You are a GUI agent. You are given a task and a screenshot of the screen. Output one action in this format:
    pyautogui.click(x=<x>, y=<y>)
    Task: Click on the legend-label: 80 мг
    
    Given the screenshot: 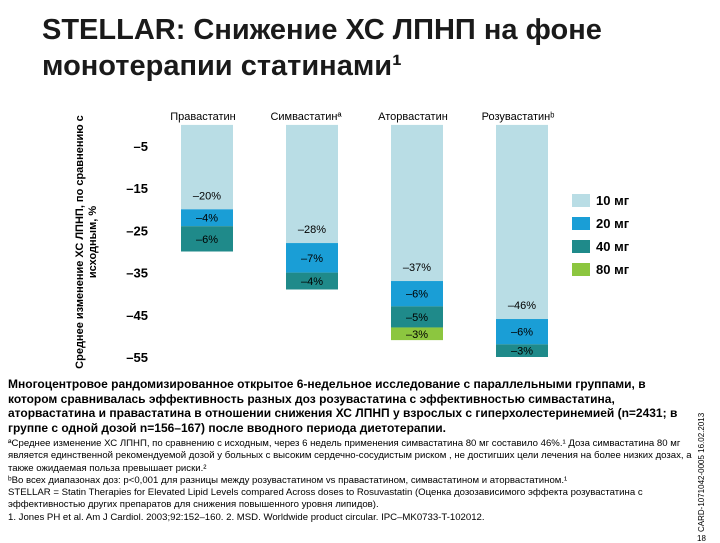 What is the action you would take?
    pyautogui.click(x=613, y=269)
    